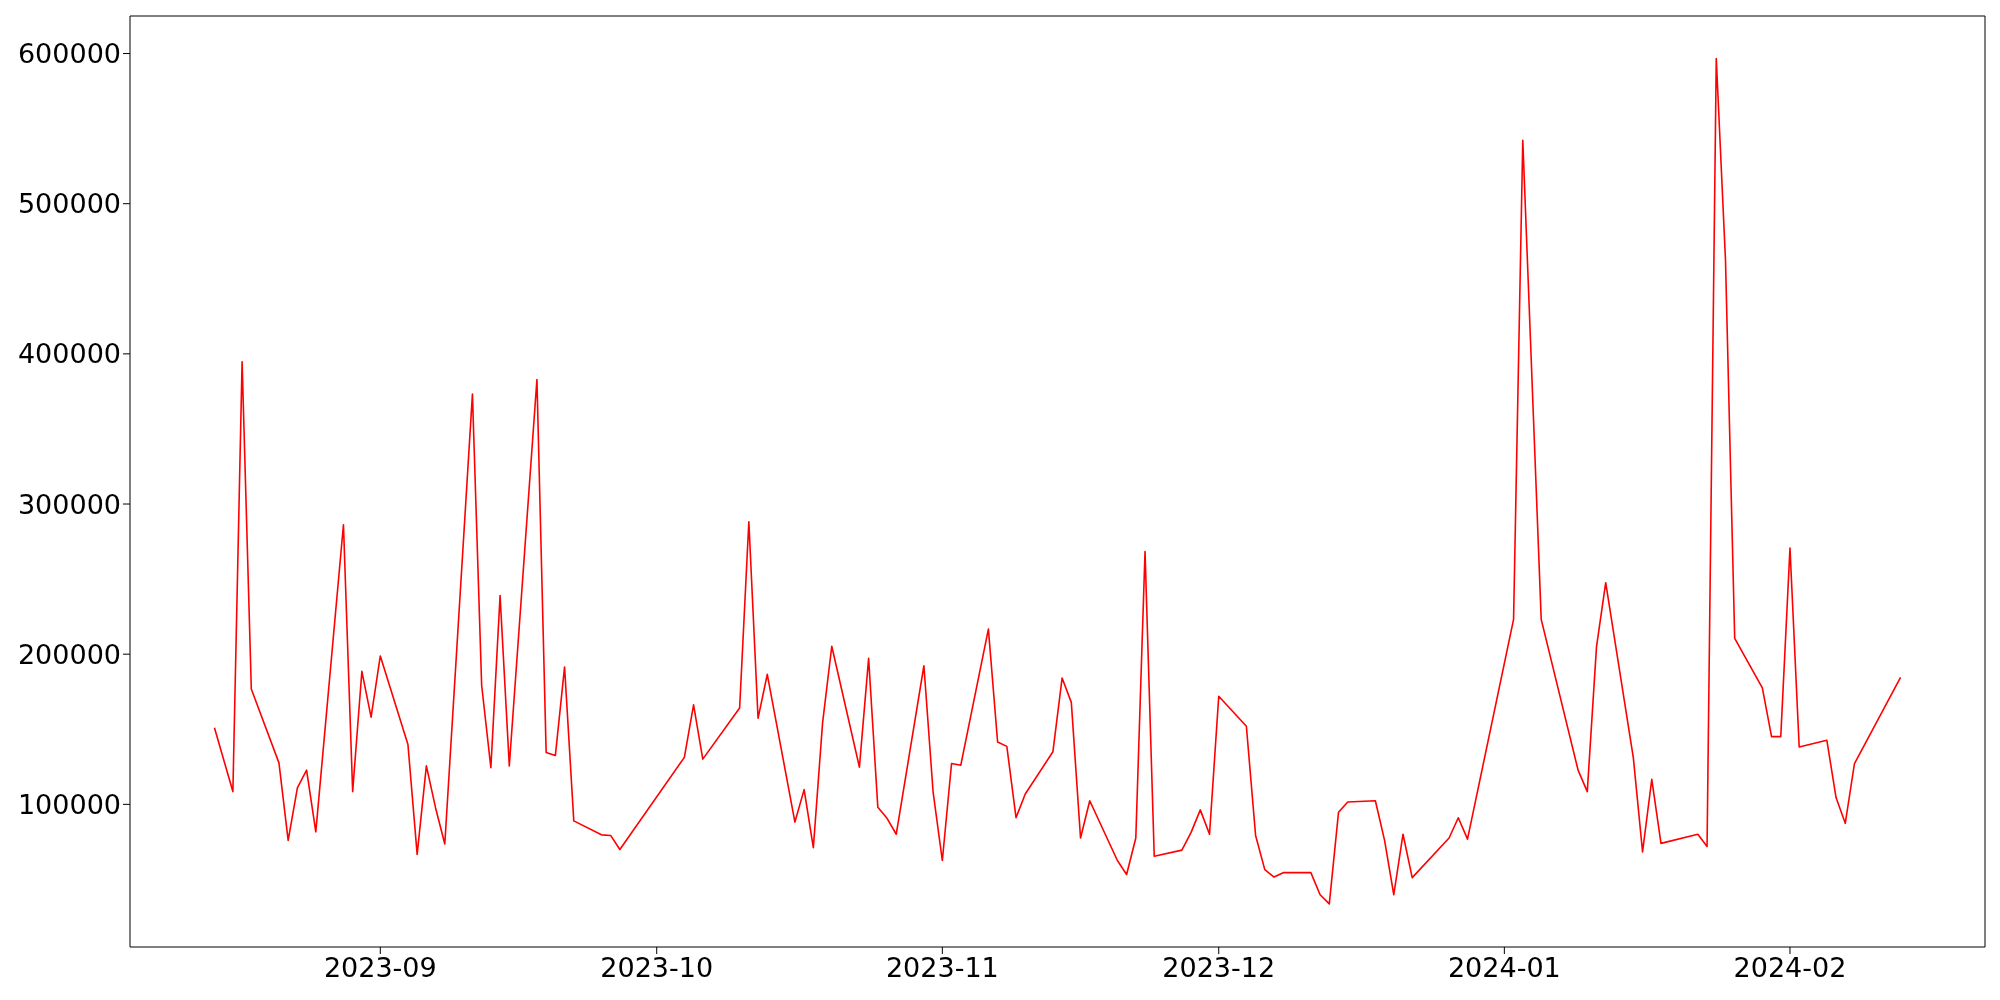  Describe the element at coordinates (942, 968) in the screenshot. I see `x-tick-label: 2023-11` at that location.